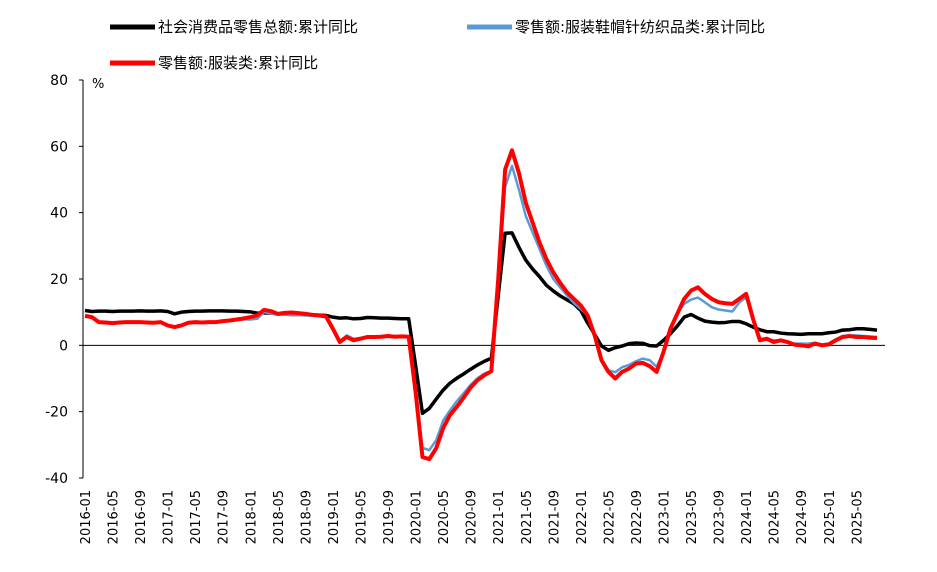 This screenshot has height=572, width=937. Describe the element at coordinates (857, 517) in the screenshot. I see `x-tick-label: 2025-05` at that location.